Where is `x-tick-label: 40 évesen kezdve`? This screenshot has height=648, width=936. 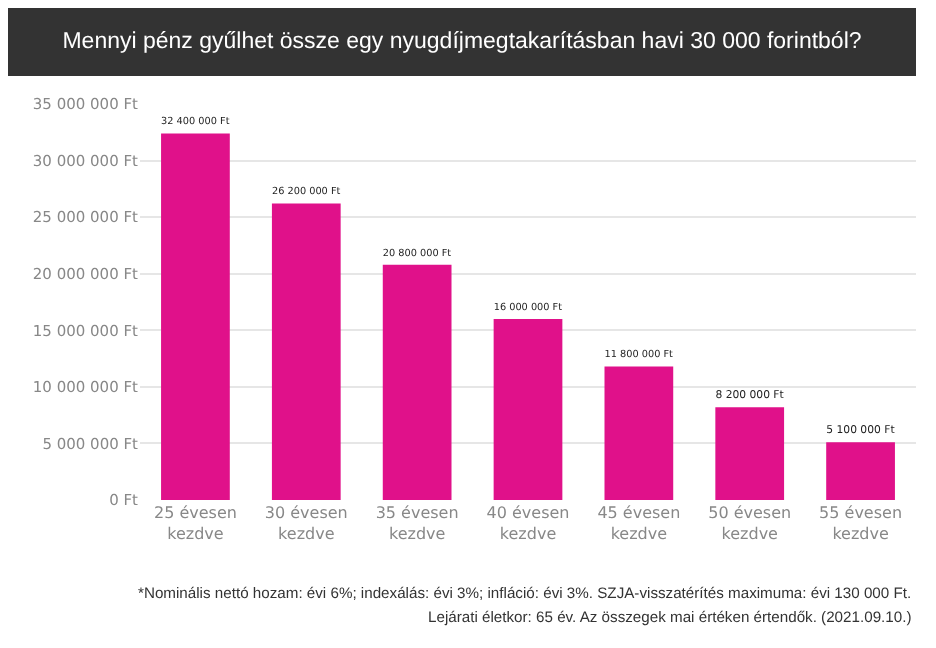 x-tick-label: 40 évesen kezdve is located at coordinates (528, 523).